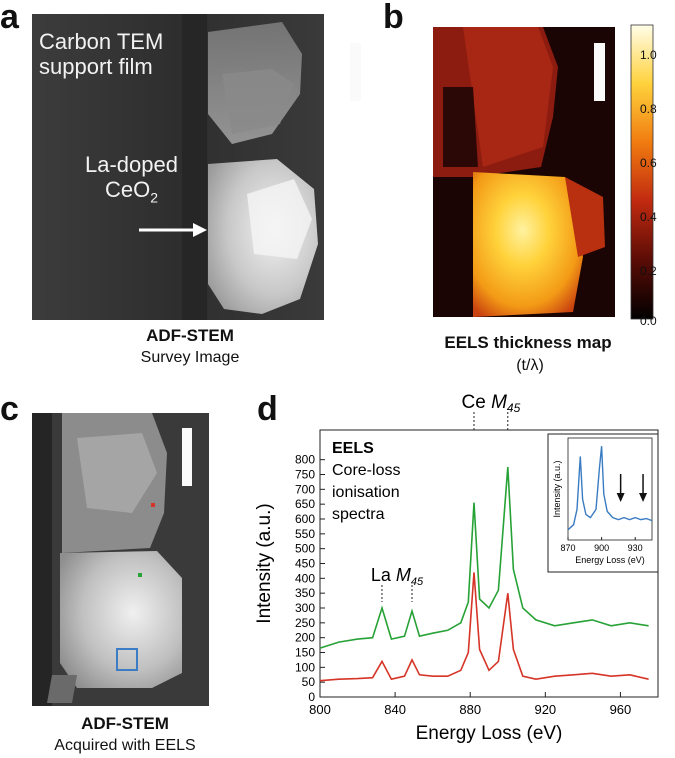 This screenshot has height=758, width=675. I want to click on caption-c-bold: ADF-STEM, so click(125, 723).